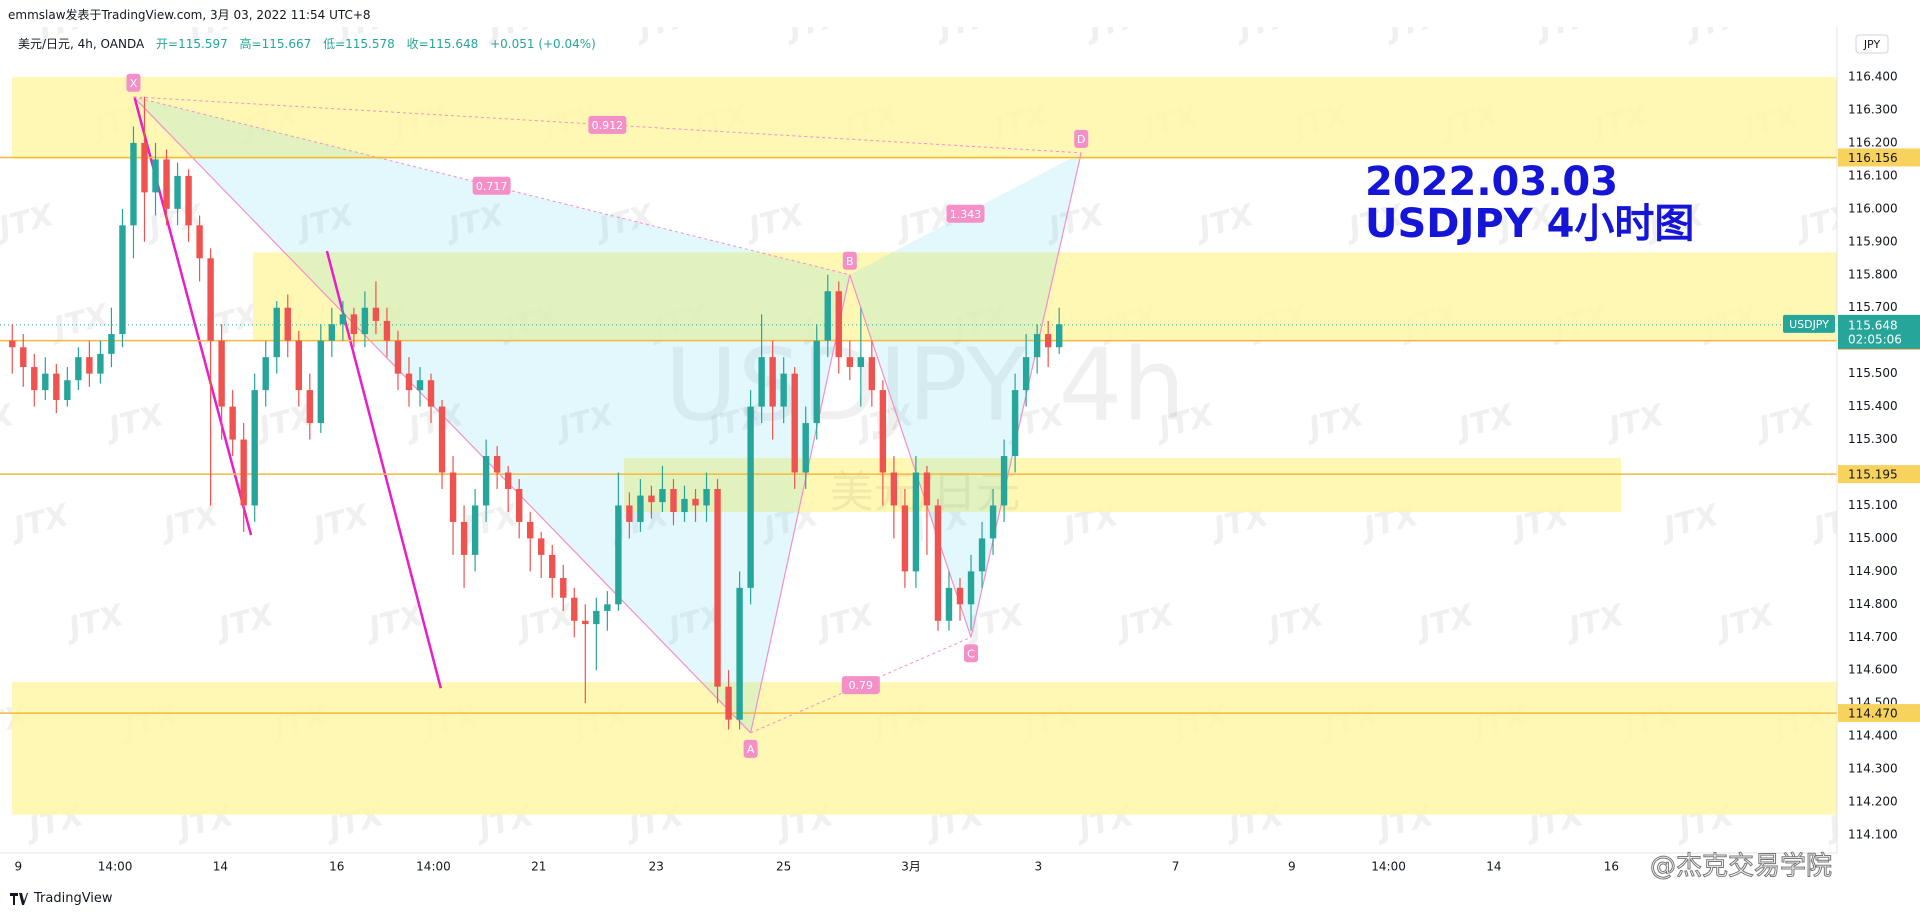  What do you see at coordinates (861, 685) in the screenshot?
I see `ratio-label: 0.79` at bounding box center [861, 685].